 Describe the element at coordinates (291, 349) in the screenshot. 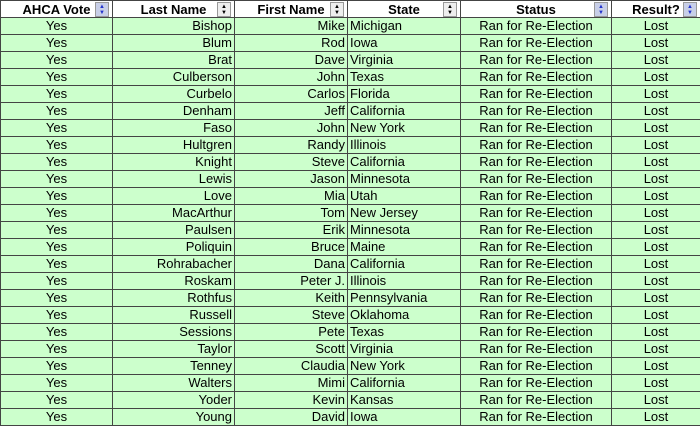

I see `cell-first-name: Scott` at that location.